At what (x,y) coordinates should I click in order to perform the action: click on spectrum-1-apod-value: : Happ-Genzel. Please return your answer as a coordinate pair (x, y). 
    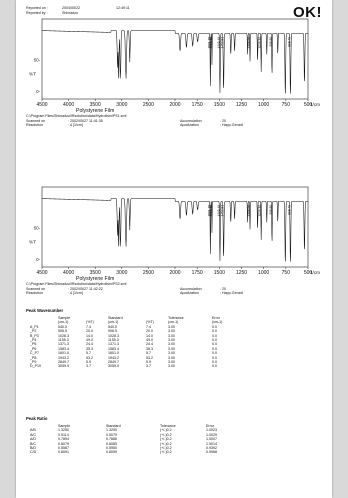
    Looking at the image, I should click on (232, 125).